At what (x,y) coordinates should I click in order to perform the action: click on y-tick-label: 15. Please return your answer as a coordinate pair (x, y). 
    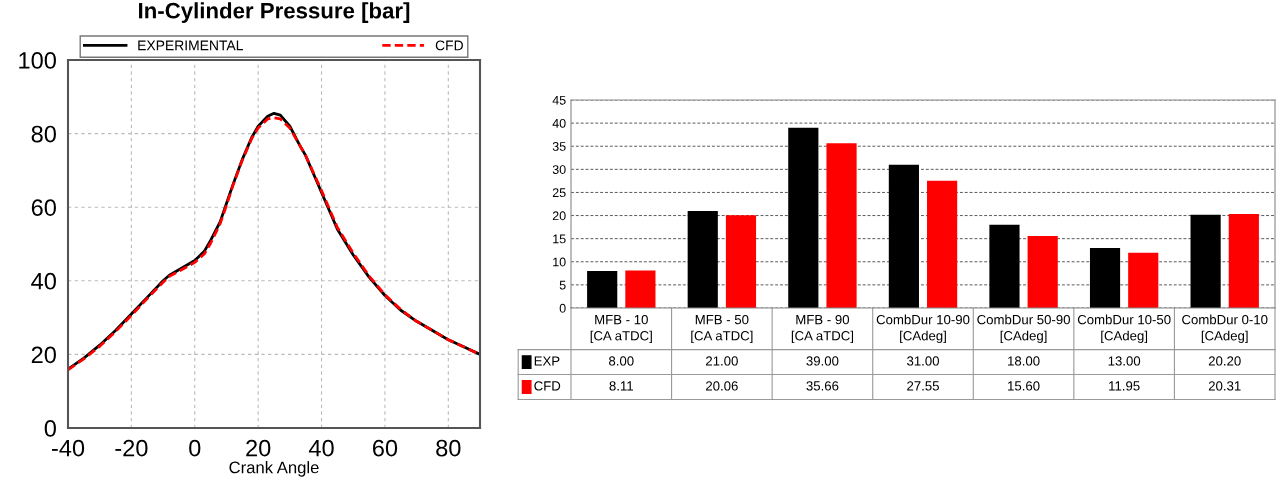
    Looking at the image, I should click on (559, 239).